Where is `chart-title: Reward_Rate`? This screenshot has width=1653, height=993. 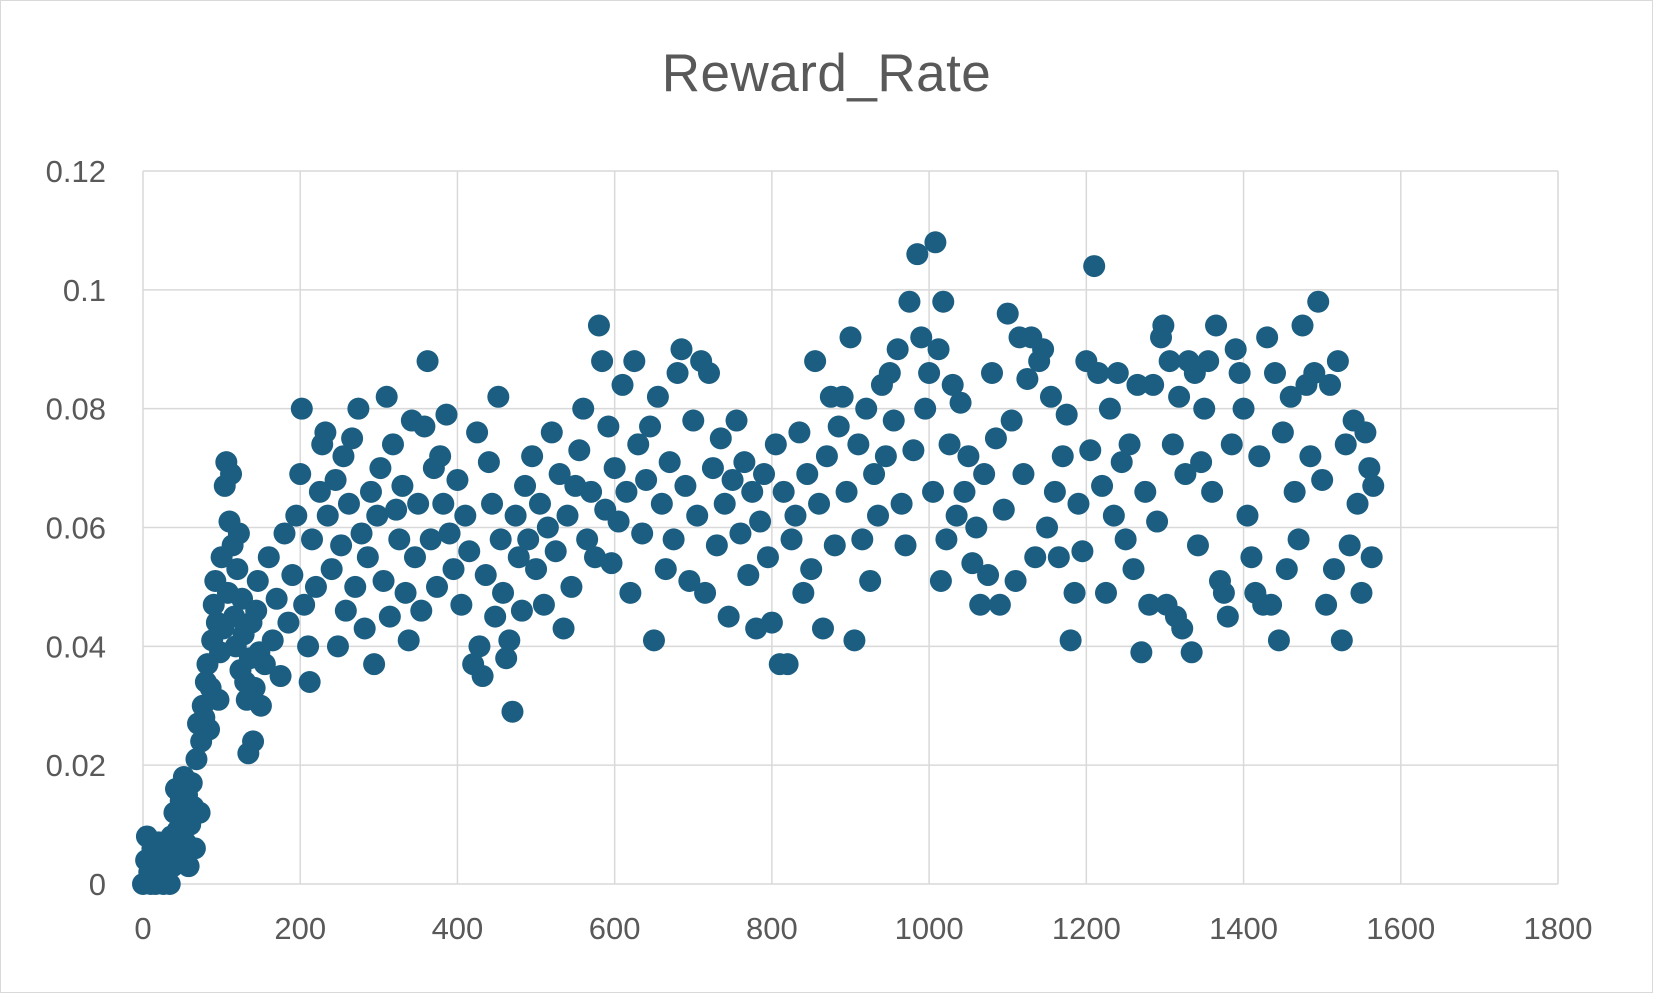
chart-title: Reward_Rate is located at coordinates (826, 73).